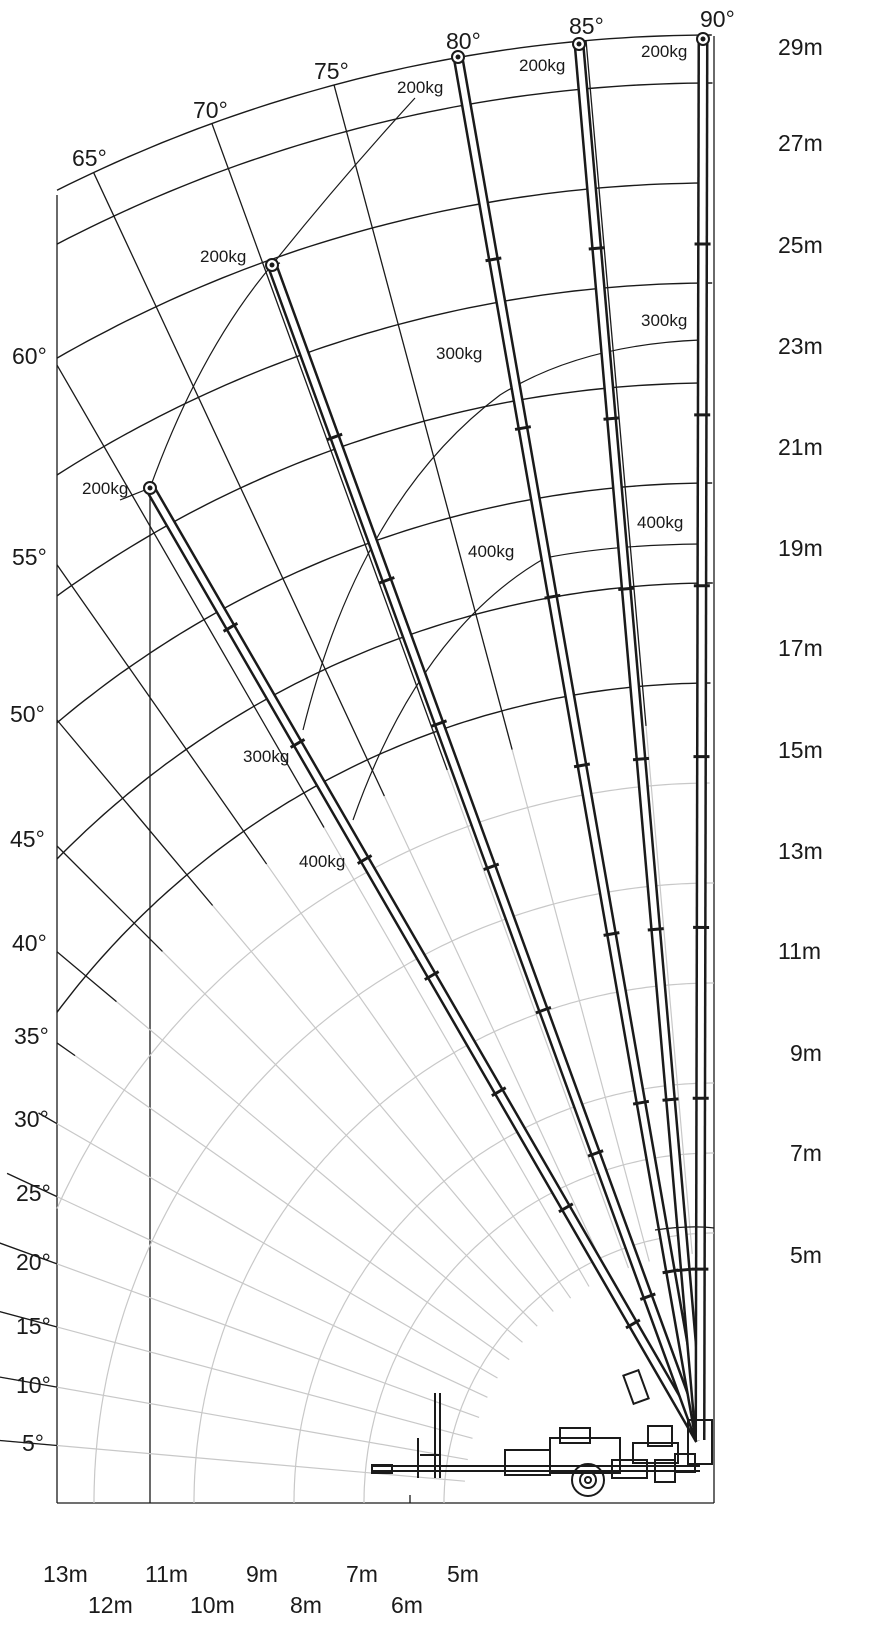 The image size is (879, 1636). I want to click on outreach-label-13m: 13m, so click(65, 1574).